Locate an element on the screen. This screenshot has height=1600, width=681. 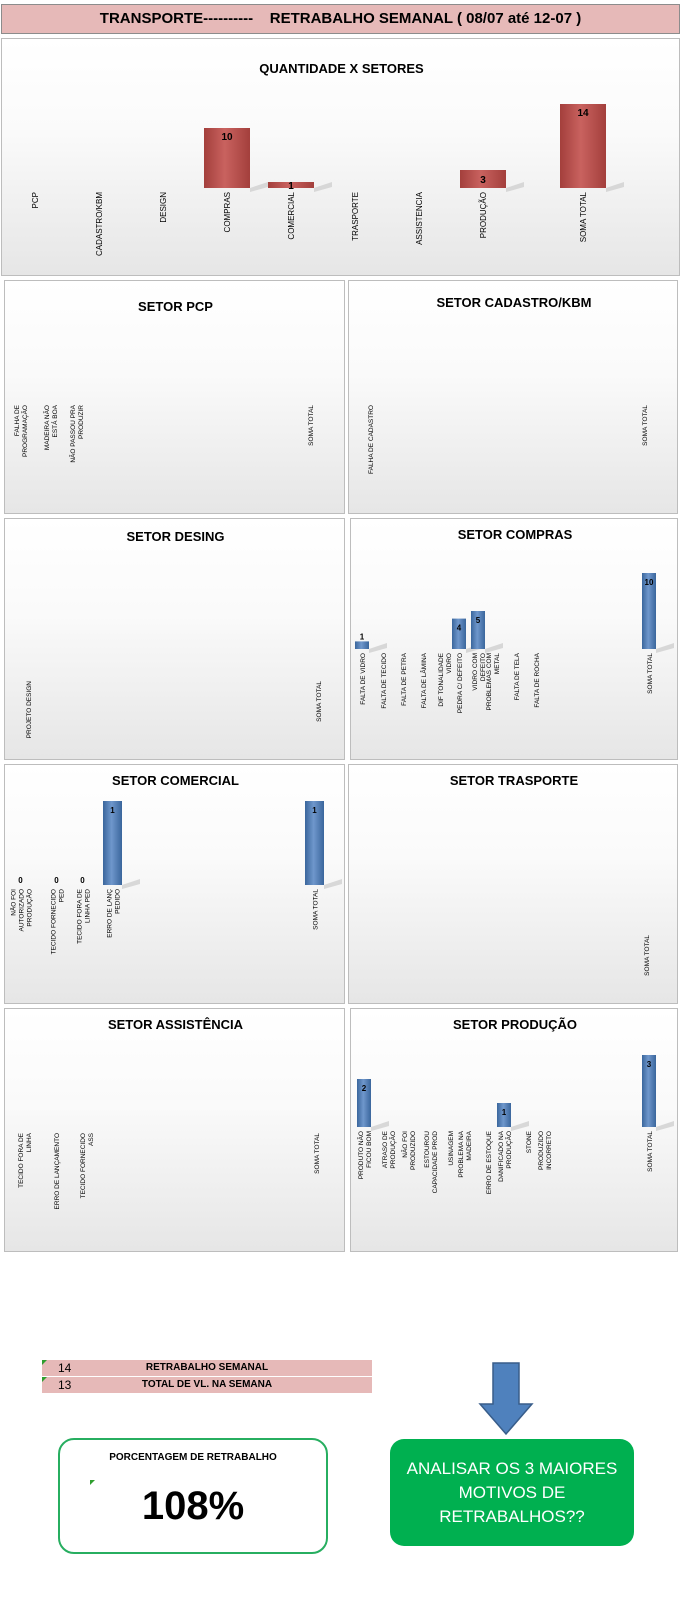
chart-setor-trasporte: SETOR TRASPORTE SOMA TOTAL is located at coordinates (513, 884).